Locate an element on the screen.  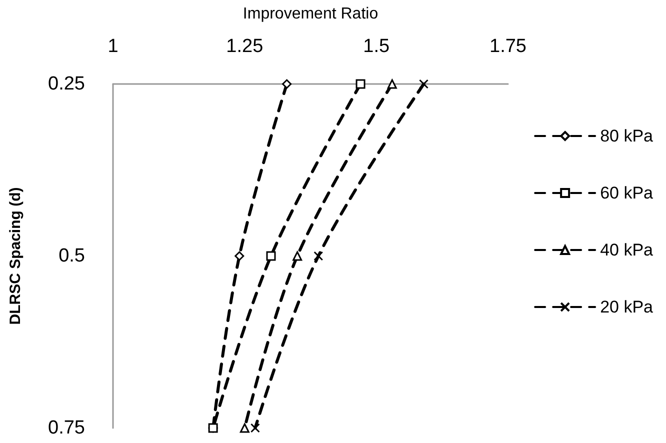
legend-label: 80 kPa is located at coordinates (627, 136).